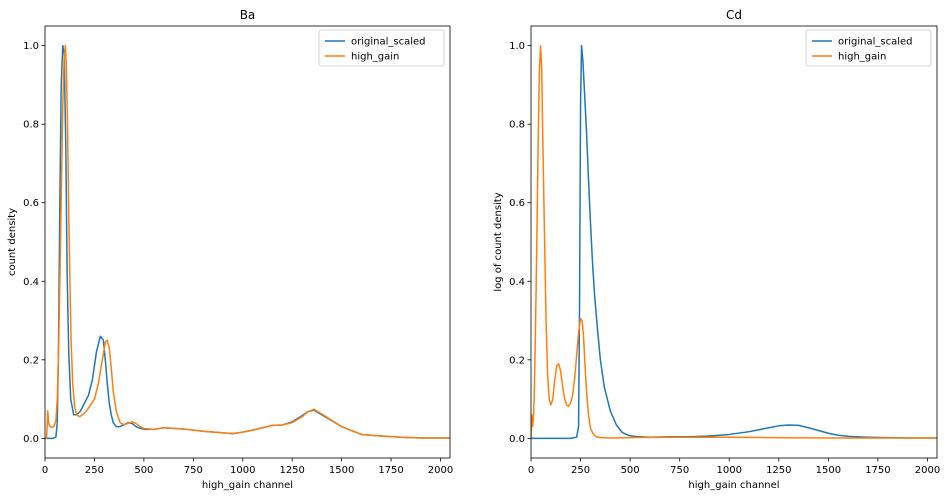 The height and width of the screenshot is (497, 947). What do you see at coordinates (248, 15) in the screenshot?
I see `chart-title: Ba` at bounding box center [248, 15].